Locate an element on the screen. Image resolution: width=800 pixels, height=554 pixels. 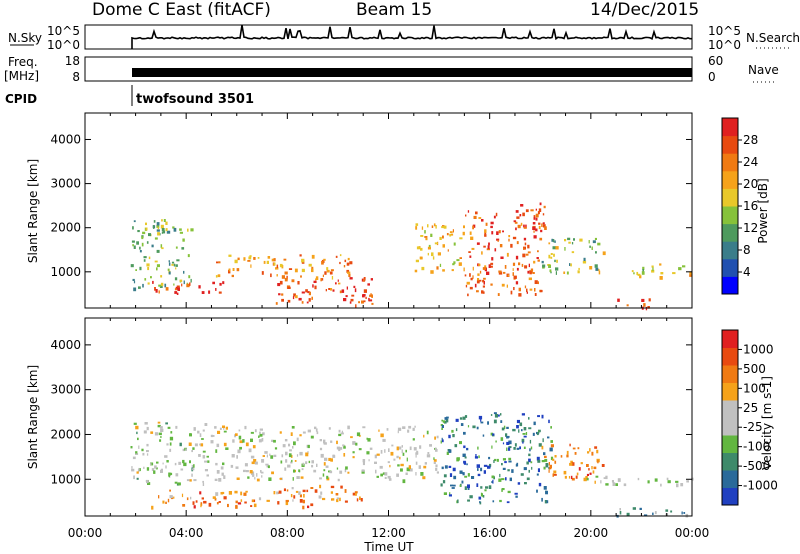
cpid-value: twofsound 3501 is located at coordinates (195, 99).